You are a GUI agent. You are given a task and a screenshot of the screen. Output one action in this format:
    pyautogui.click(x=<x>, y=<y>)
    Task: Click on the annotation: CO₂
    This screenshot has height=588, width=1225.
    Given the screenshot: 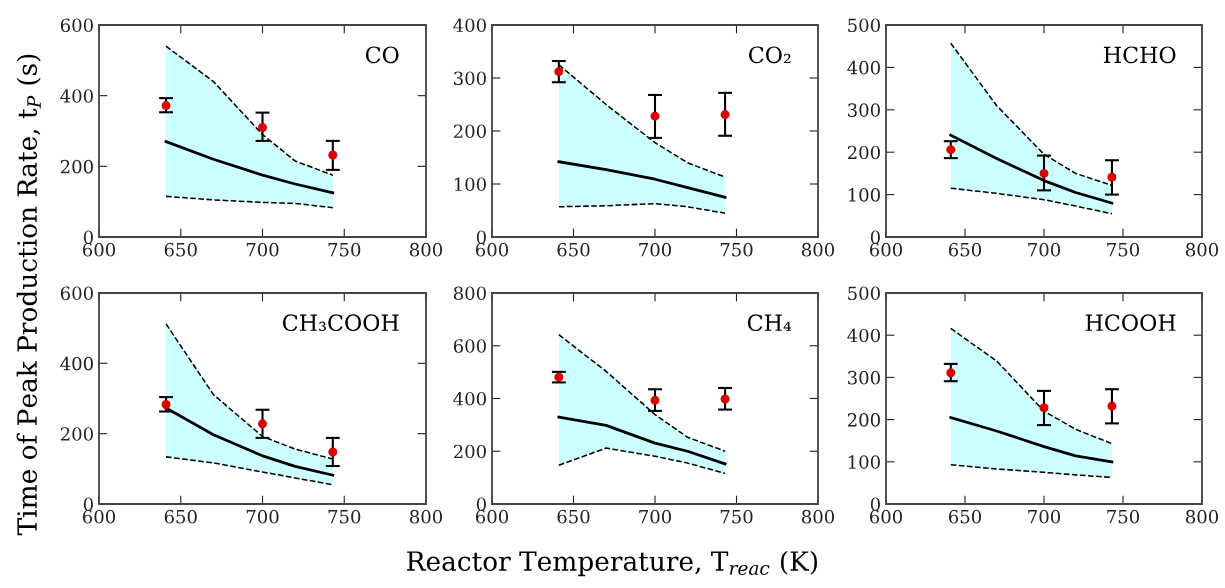 What is the action you would take?
    pyautogui.click(x=770, y=55)
    